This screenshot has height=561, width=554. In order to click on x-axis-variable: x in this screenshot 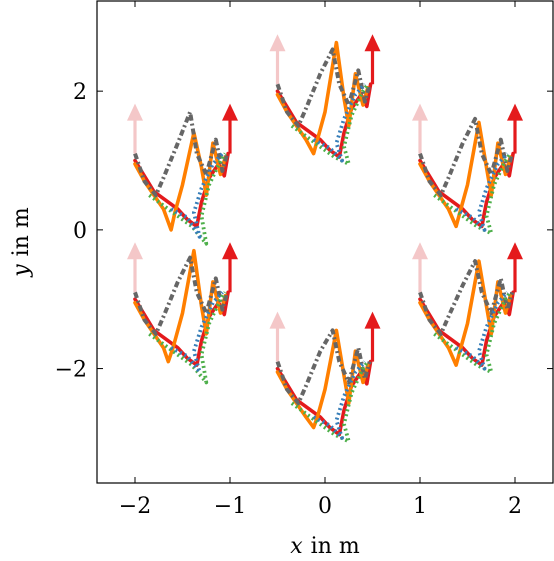, I will do `click(296, 546)`.